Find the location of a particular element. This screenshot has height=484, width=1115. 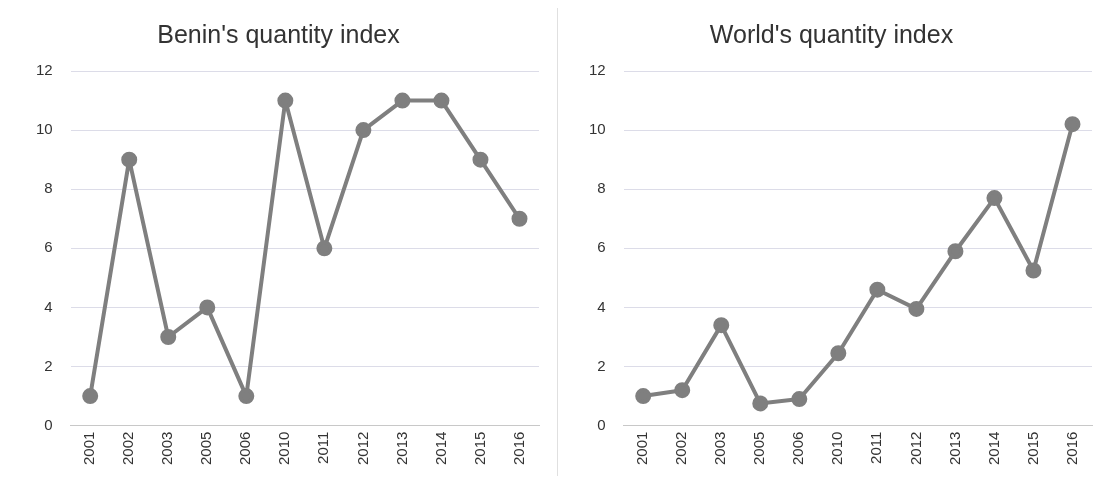

chart-title: World's quantity index is located at coordinates (831, 33).